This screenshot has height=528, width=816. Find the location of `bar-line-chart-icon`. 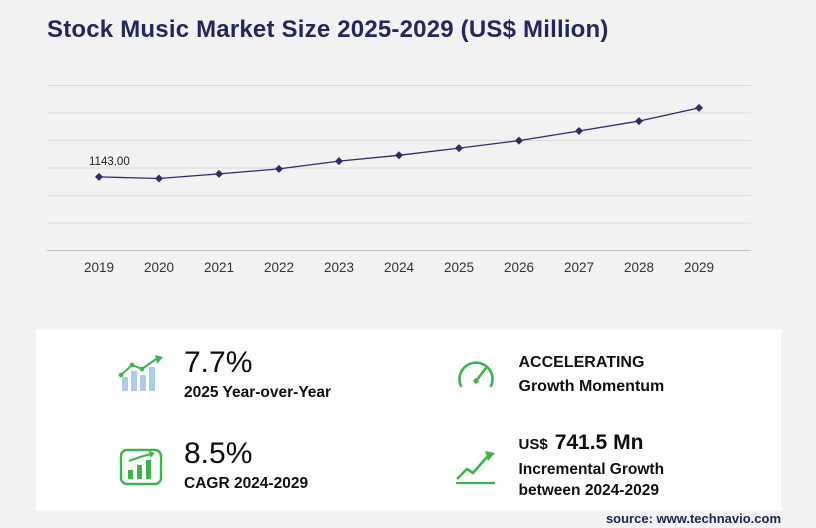

bar-line-chart-icon is located at coordinates (141, 374).